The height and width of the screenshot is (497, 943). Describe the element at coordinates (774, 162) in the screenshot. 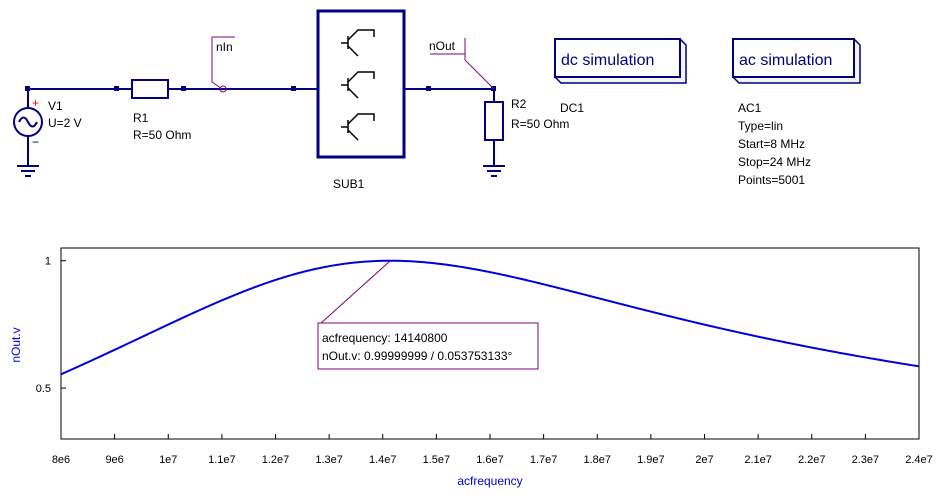

I see `ac-sim-param: Stop=24 MHz` at that location.